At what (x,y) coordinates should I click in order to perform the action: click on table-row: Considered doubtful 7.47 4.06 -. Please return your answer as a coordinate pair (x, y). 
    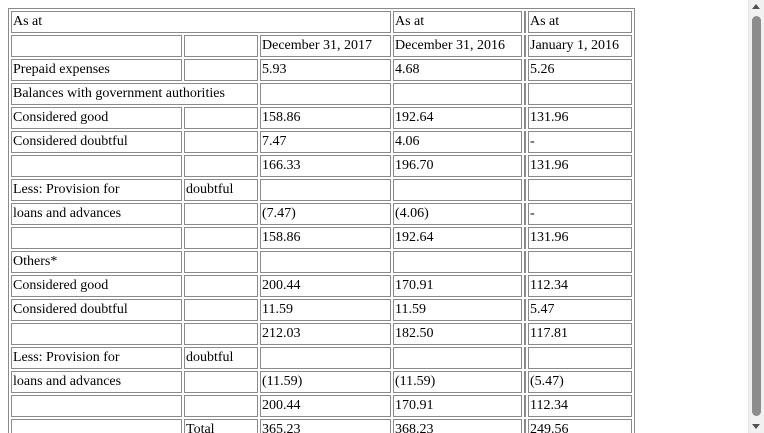
    Looking at the image, I should click on (321, 142).